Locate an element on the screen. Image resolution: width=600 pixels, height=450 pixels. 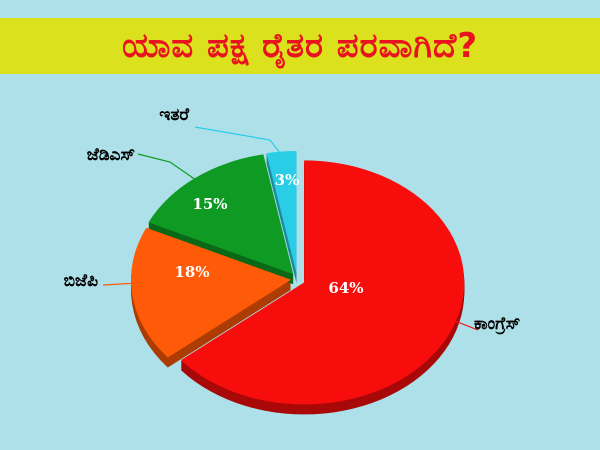
slice-category-label: ಕಾಂಗ್ರೆಸ್ is located at coordinates (497, 324).